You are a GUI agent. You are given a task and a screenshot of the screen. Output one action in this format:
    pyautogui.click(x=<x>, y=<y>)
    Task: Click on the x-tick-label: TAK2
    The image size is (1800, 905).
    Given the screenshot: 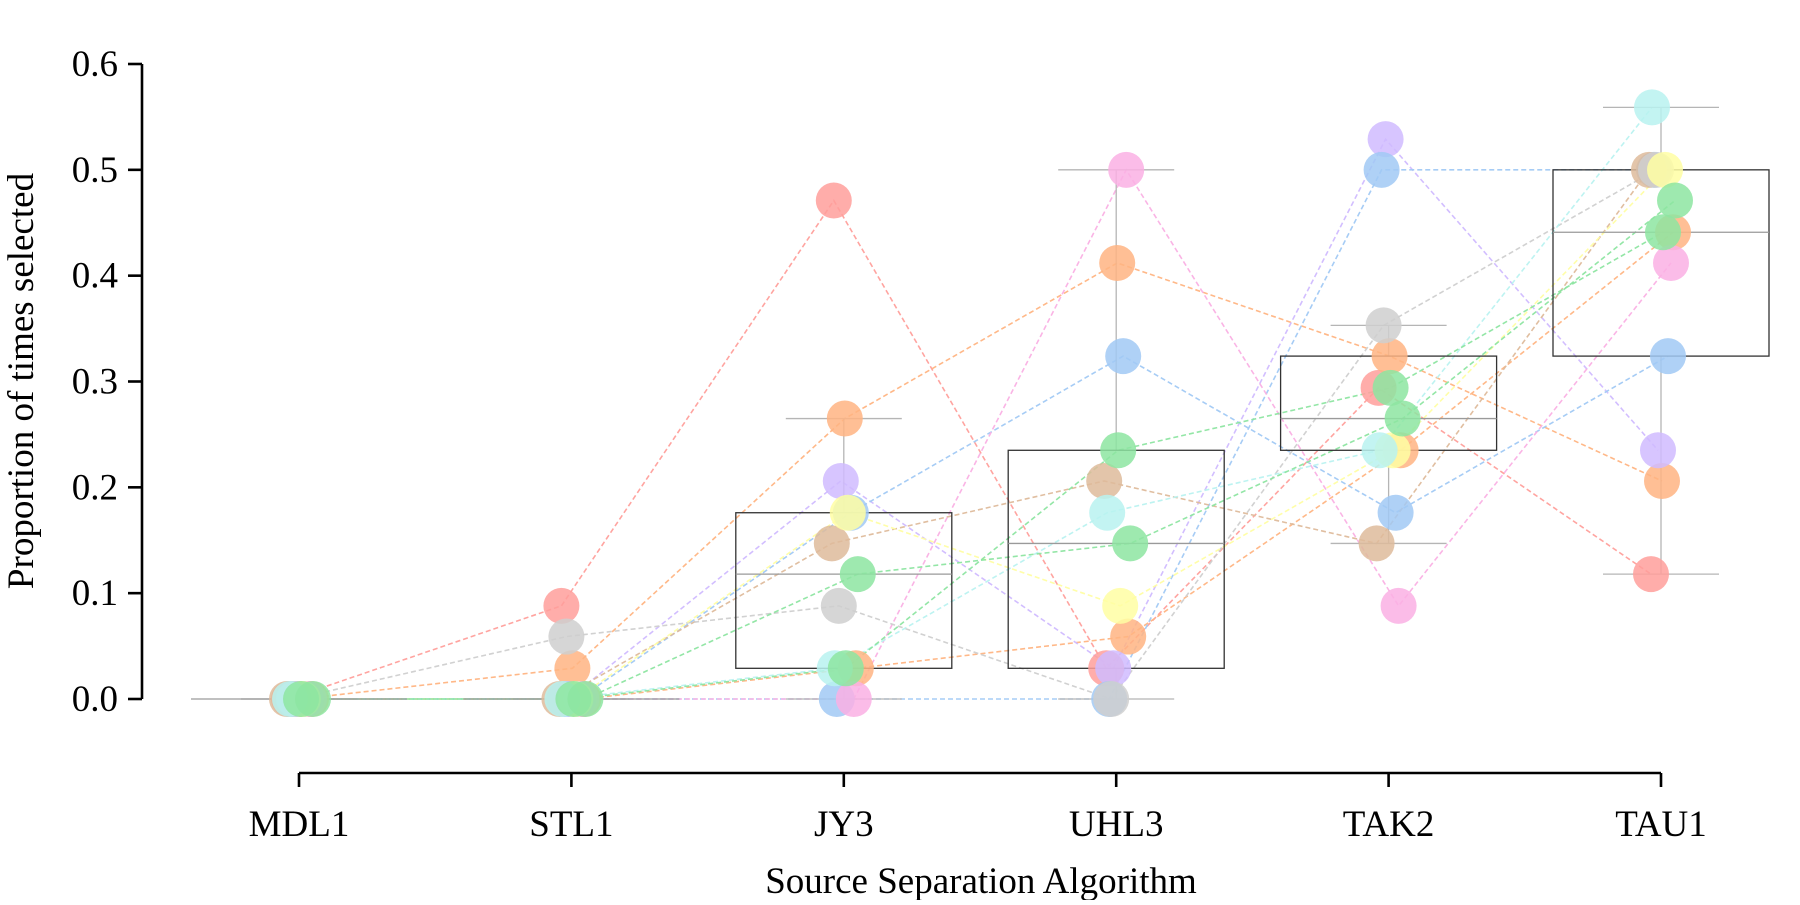 What is the action you would take?
    pyautogui.click(x=1389, y=824)
    